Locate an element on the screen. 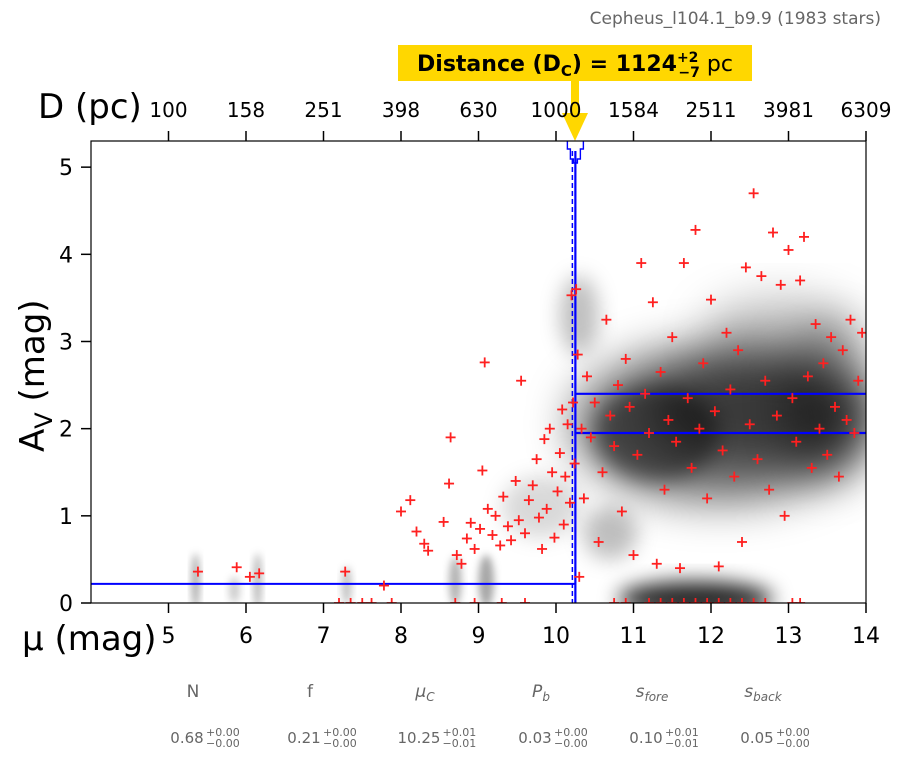  top-tick-label: 630 is located at coordinates (478, 110).